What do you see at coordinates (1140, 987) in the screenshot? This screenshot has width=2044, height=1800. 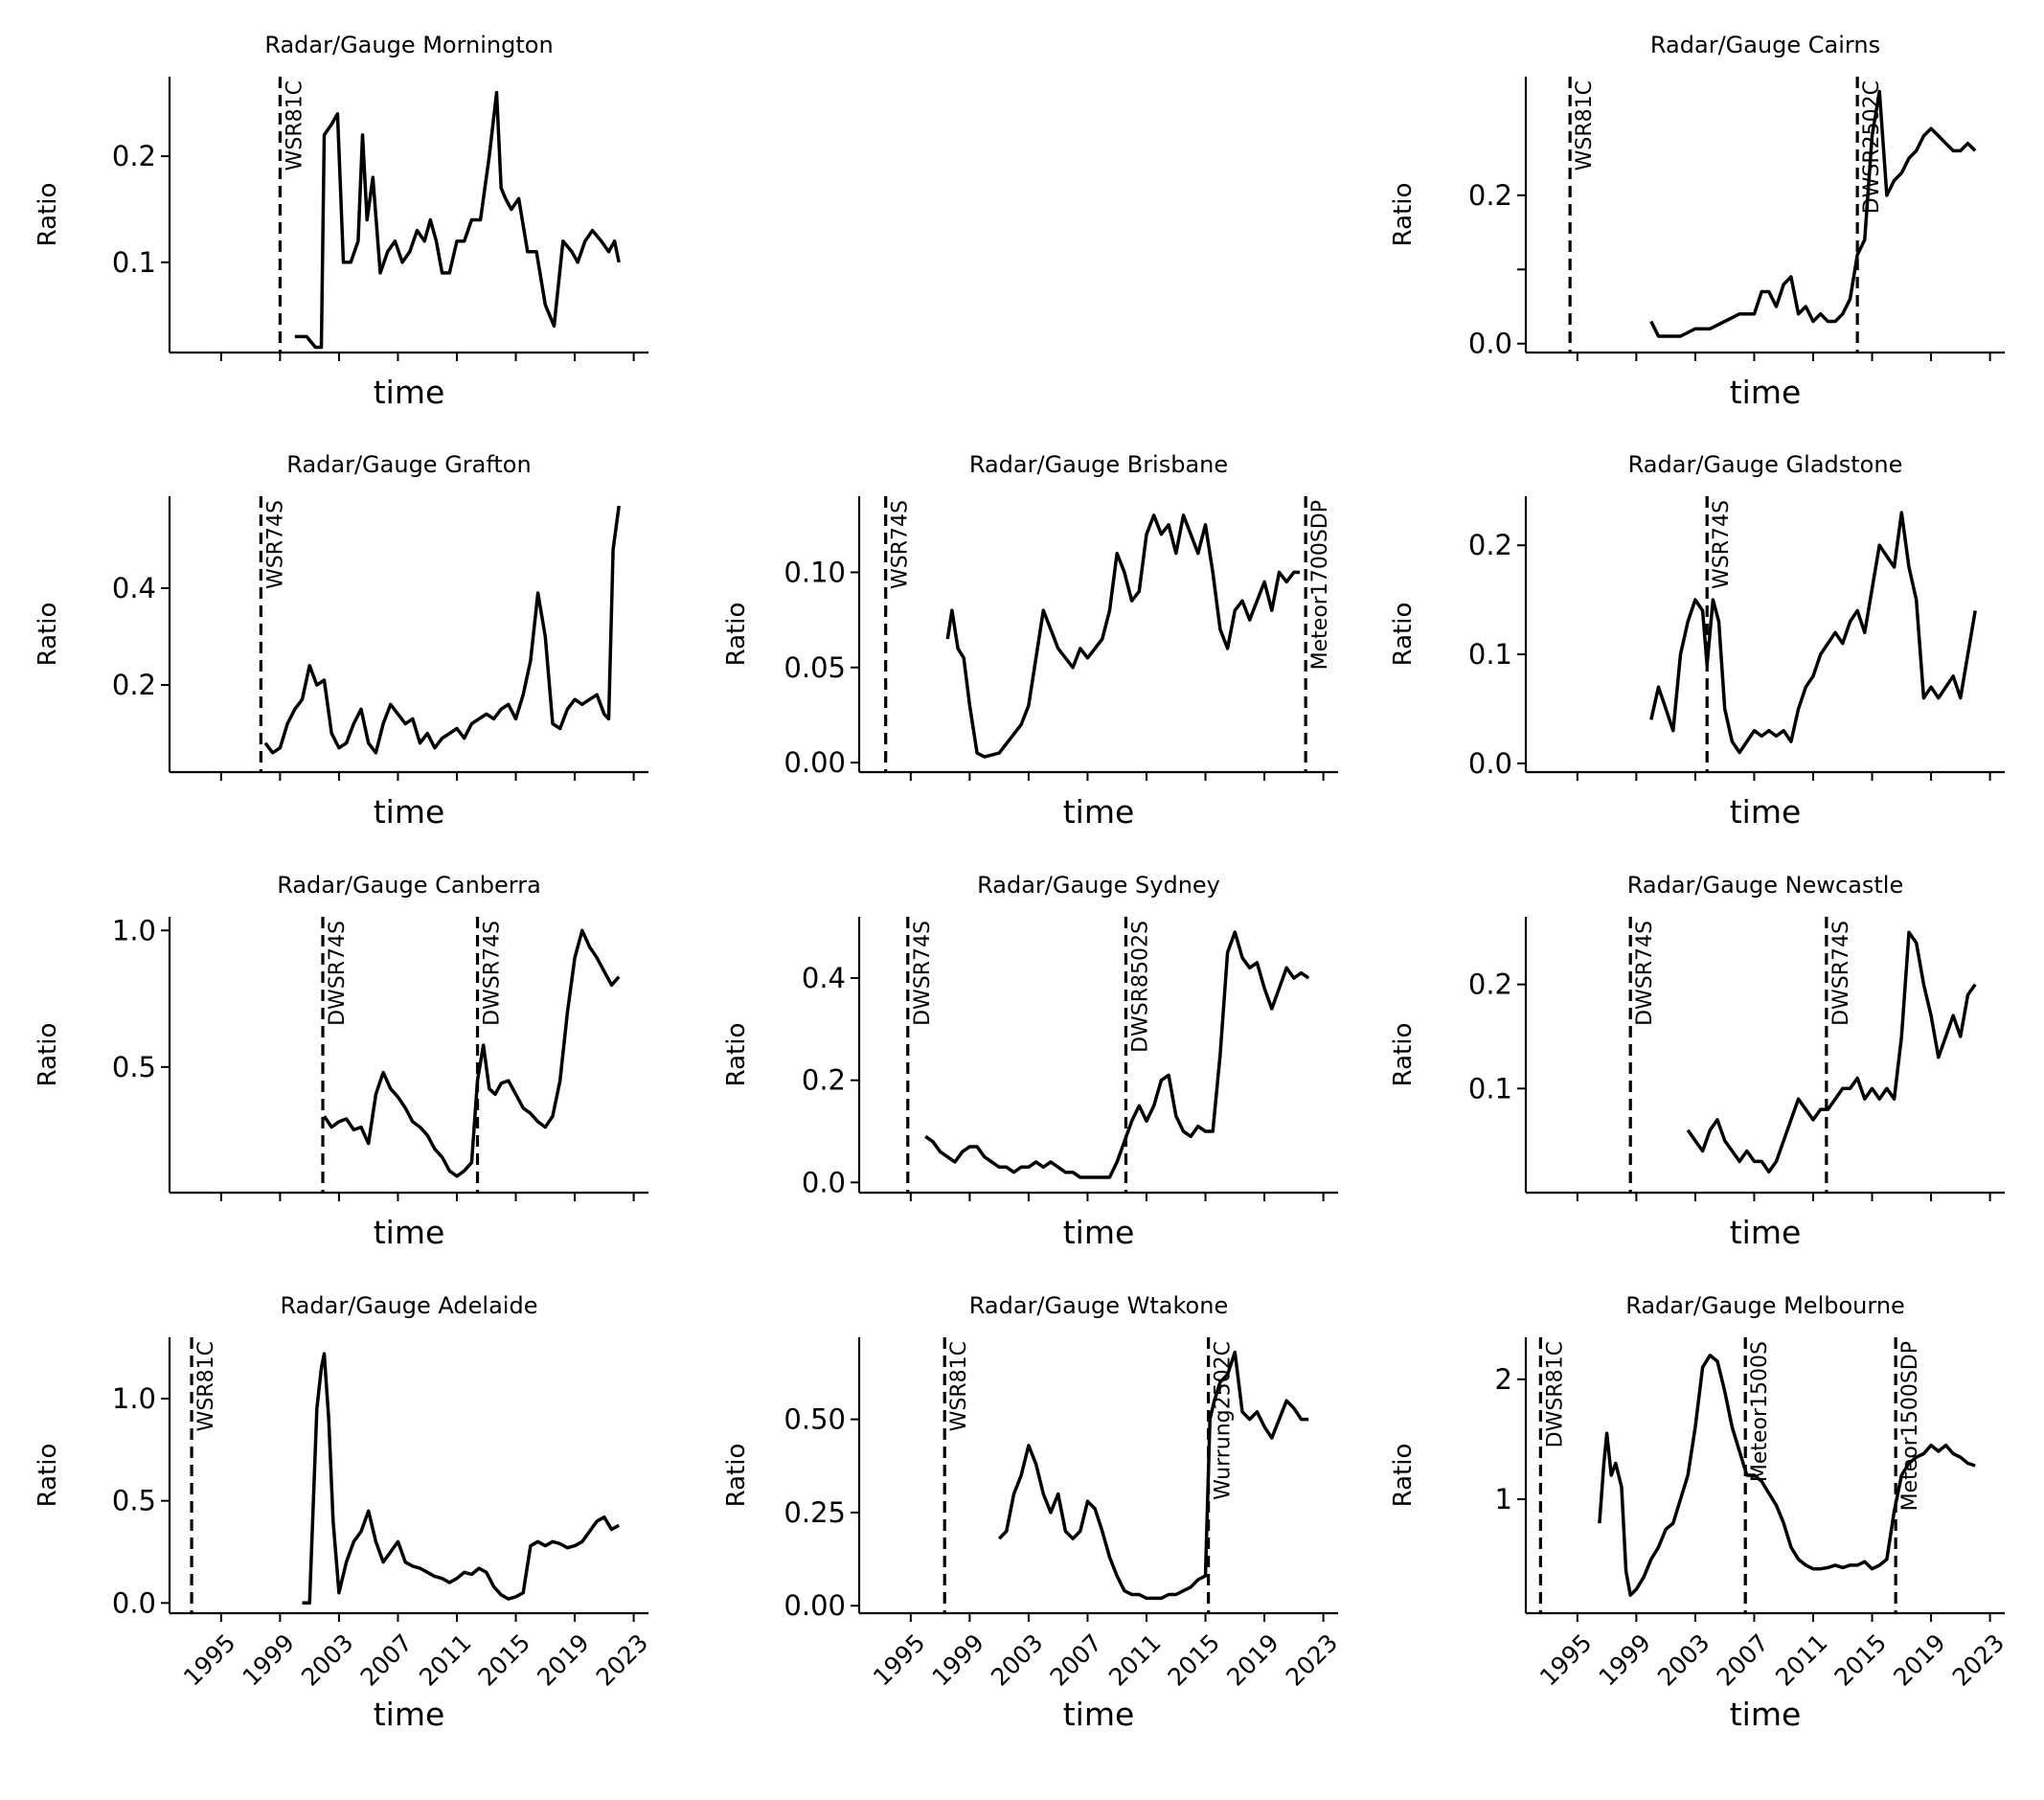 I see `radar-change-label: DWSR8502S` at bounding box center [1140, 987].